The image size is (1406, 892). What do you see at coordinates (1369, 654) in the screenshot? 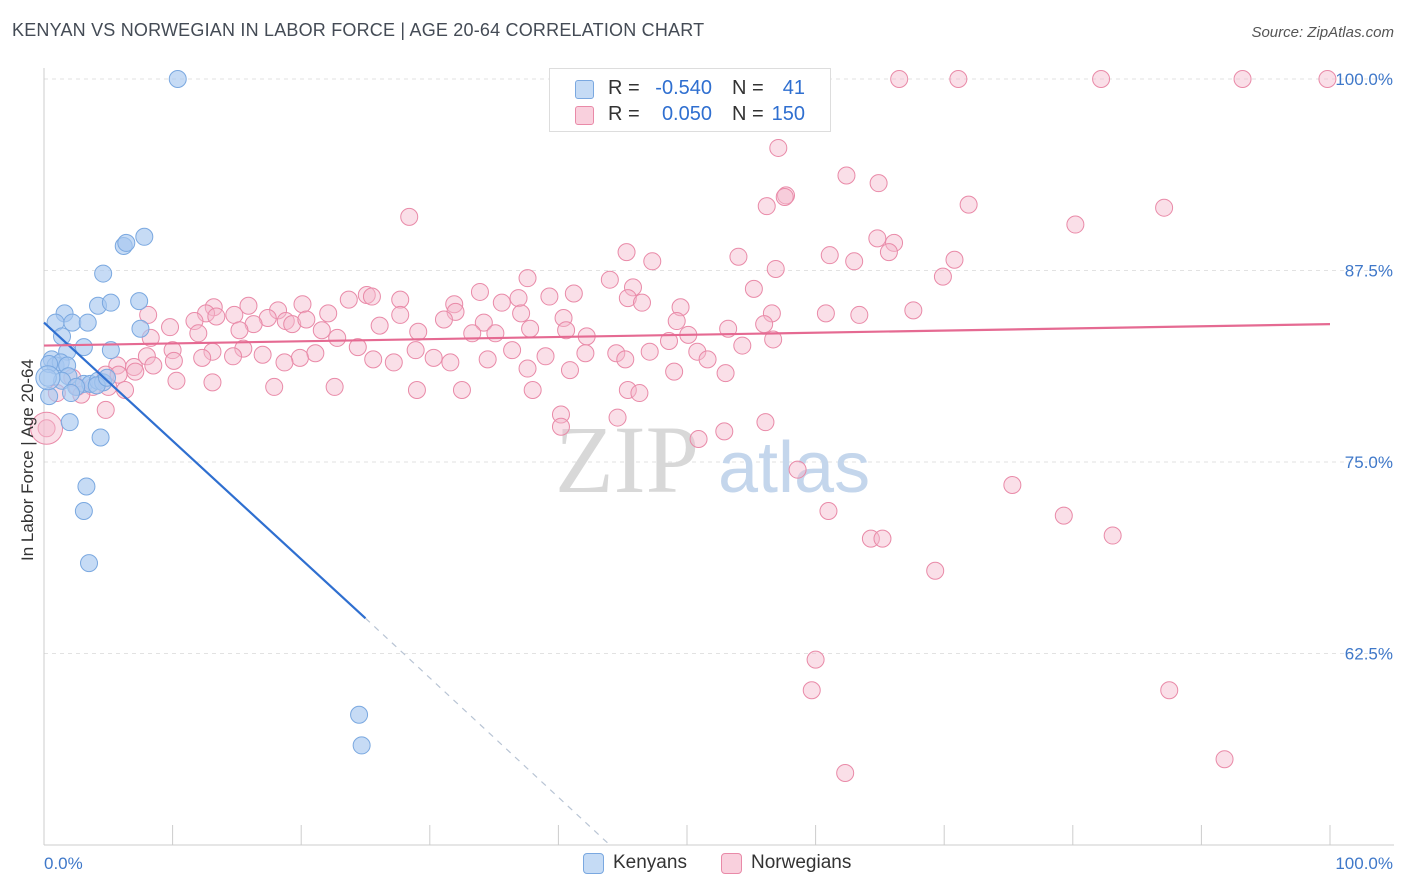
I see `y-tick-label: 62.5%` at bounding box center [1369, 654].